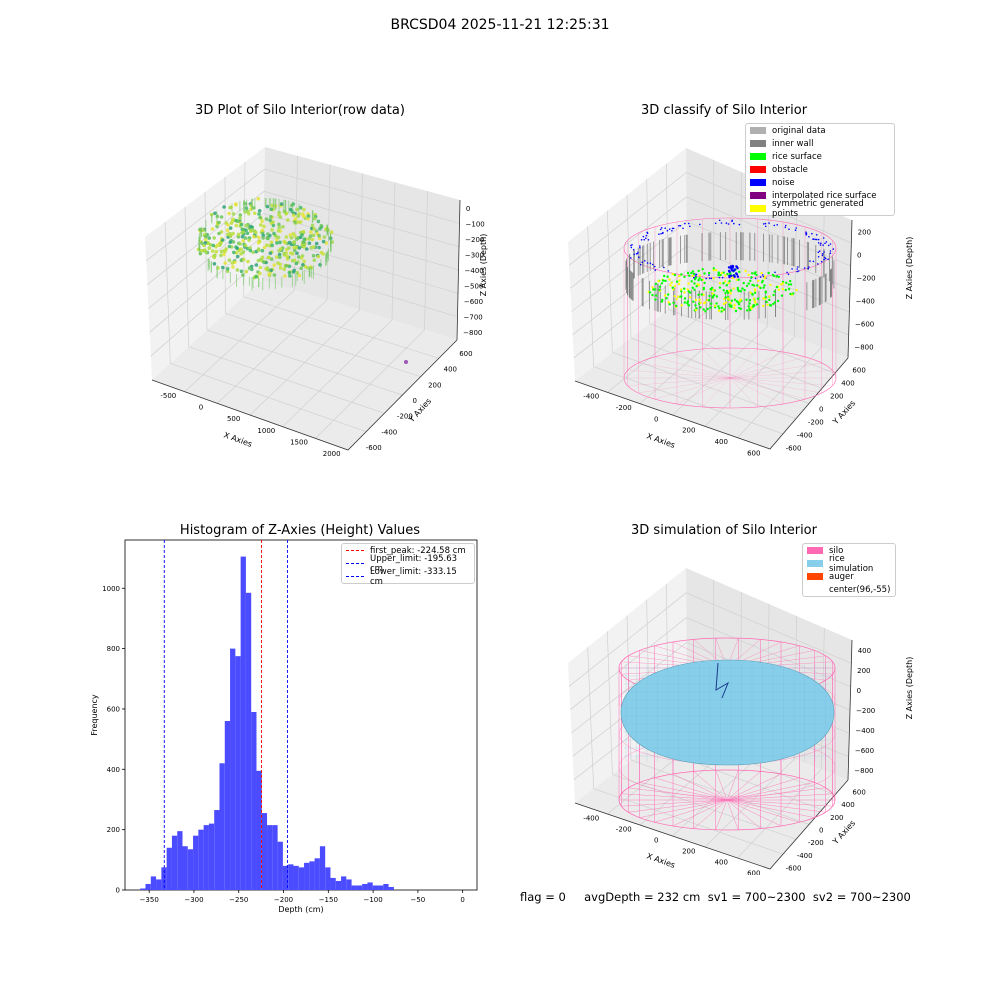 The height and width of the screenshot is (1000, 1000). I want to click on legend-item: original data, so click(820, 130).